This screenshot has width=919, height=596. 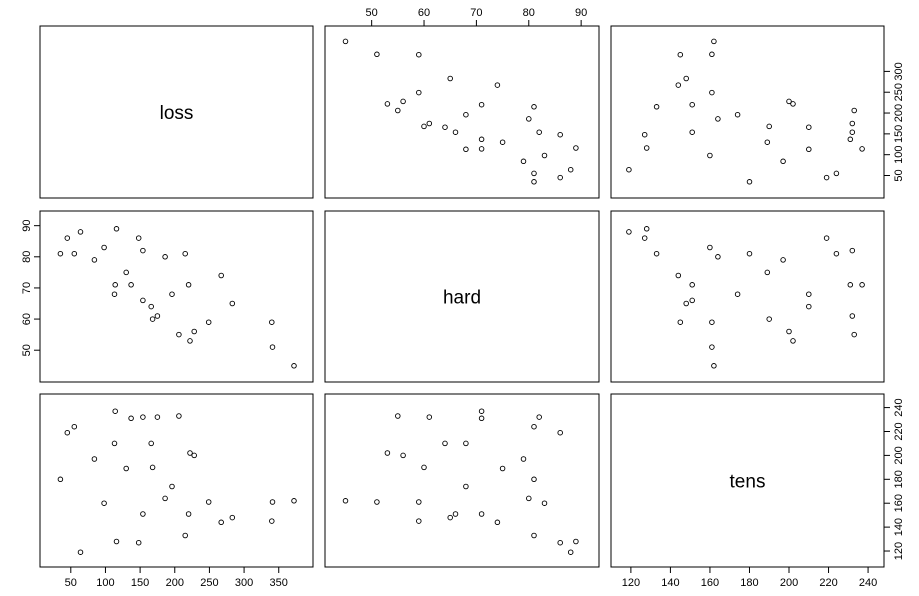 I want to click on bottom-tens-tick-label: 180, so click(x=749, y=583).